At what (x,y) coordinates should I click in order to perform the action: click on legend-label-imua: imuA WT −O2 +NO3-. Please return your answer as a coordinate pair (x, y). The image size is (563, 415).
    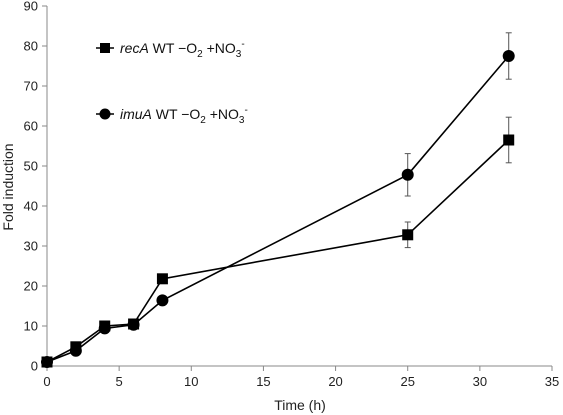
    Looking at the image, I should click on (184, 115).